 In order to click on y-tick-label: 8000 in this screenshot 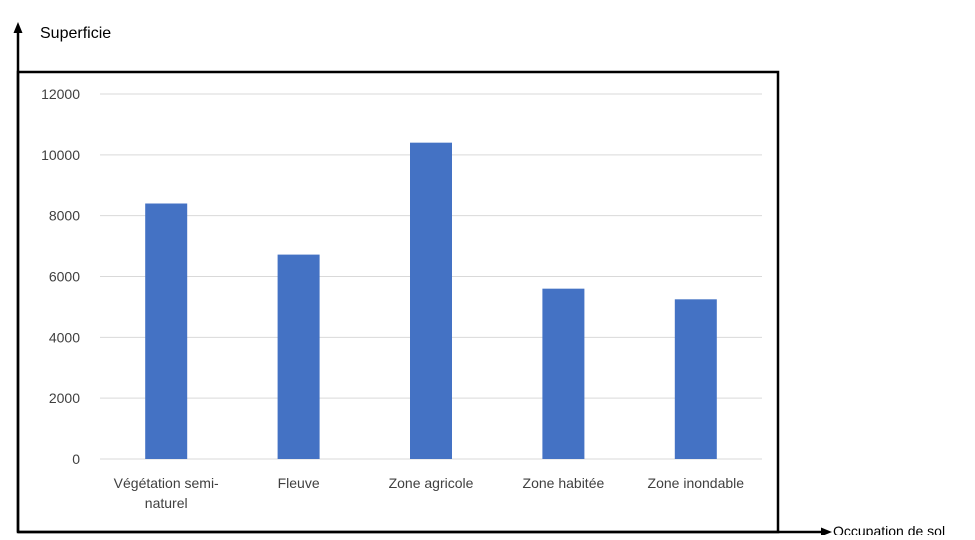, I will do `click(64, 216)`.